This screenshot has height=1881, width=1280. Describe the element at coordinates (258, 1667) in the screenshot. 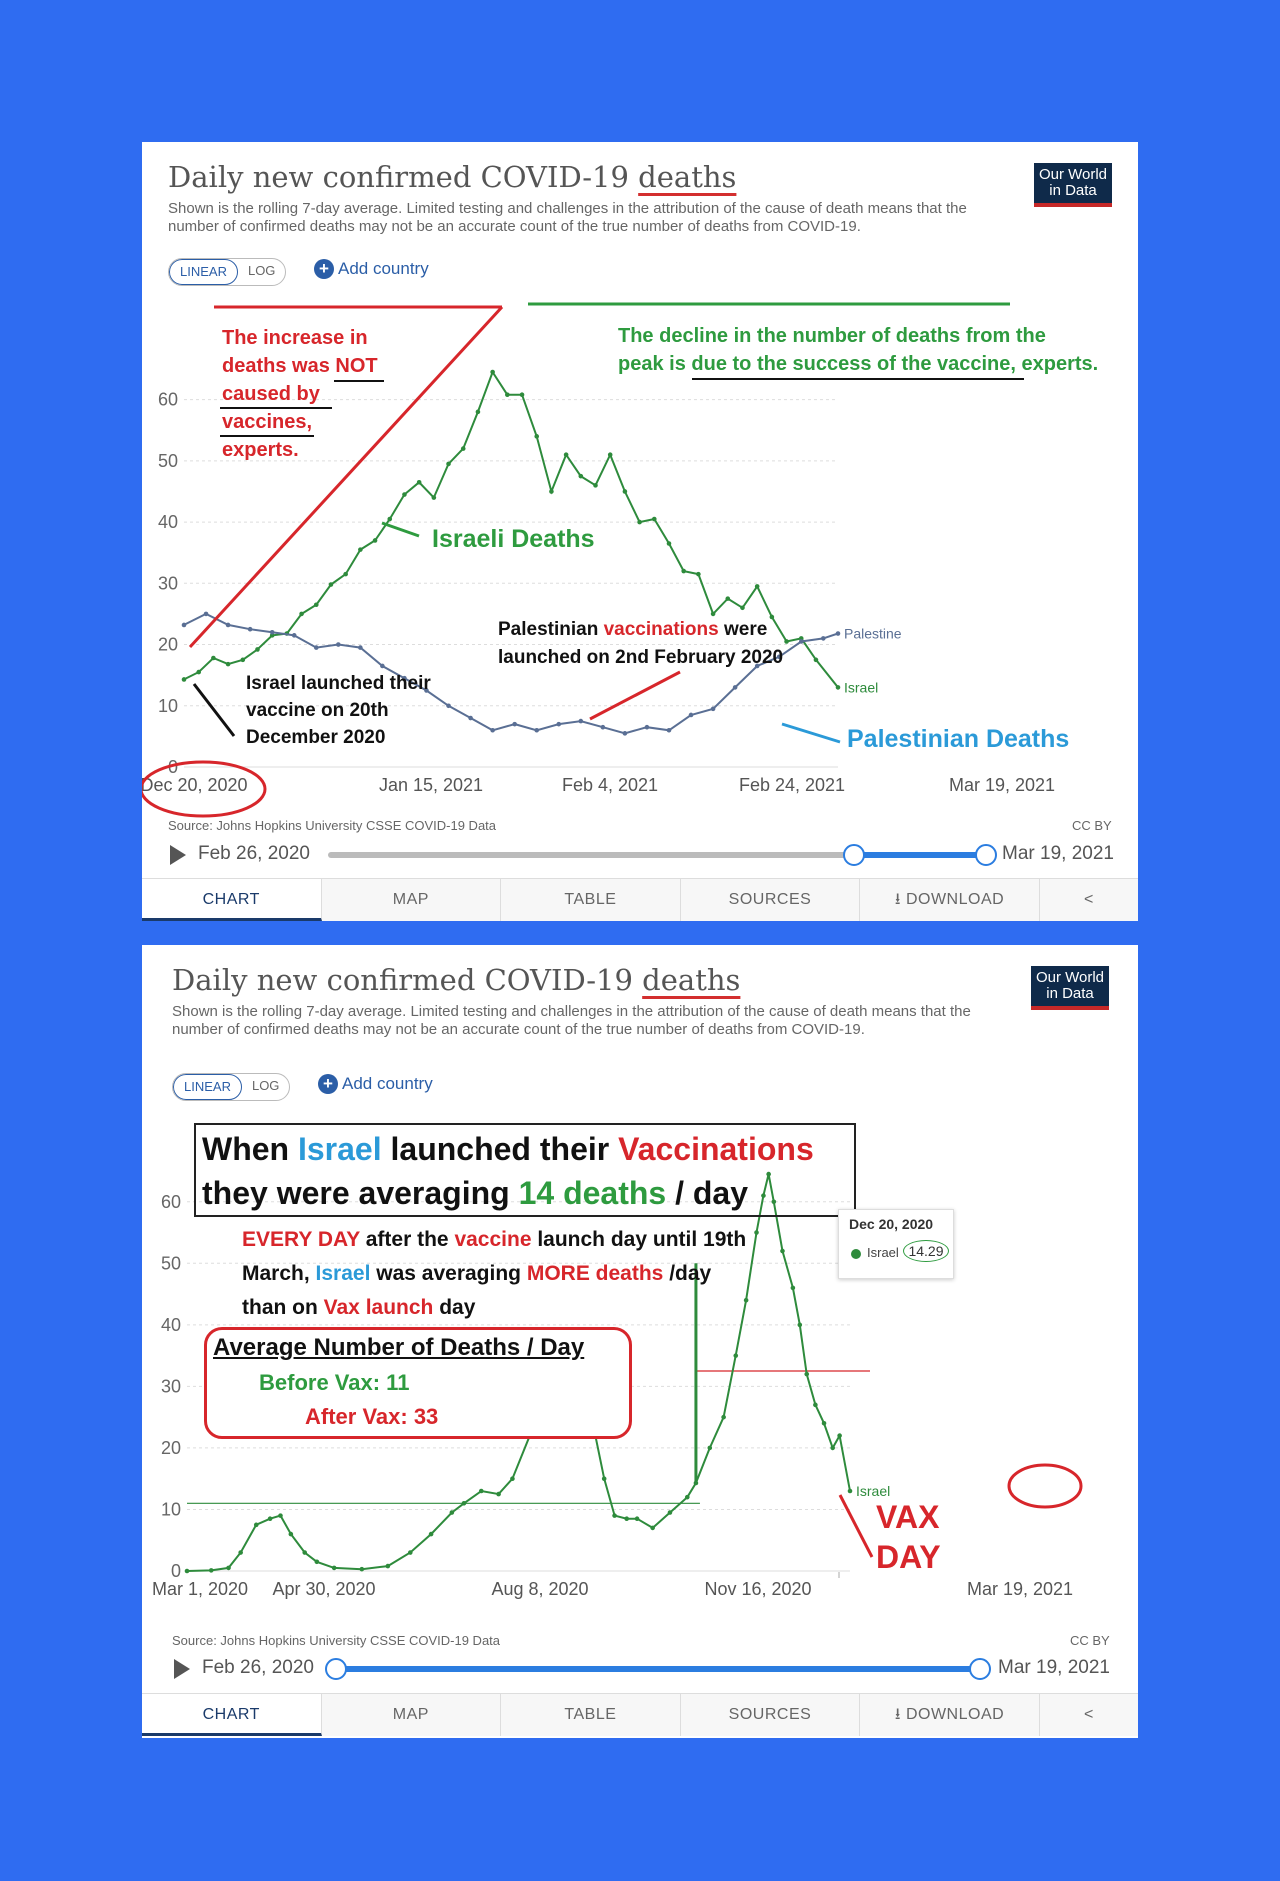

I see `range-start-label: Feb 26, 2020` at that location.